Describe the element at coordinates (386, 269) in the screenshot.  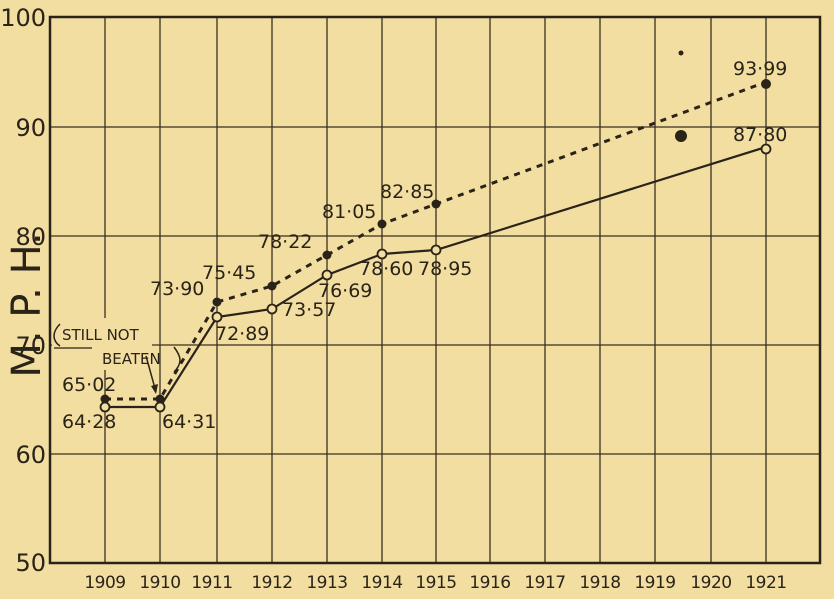
I see `label-lower-1914: 78·60` at that location.